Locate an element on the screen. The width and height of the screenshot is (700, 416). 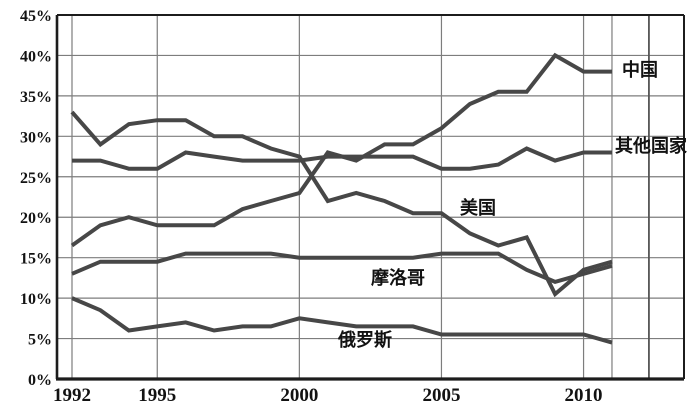
y-tick-label: 5% is located at coordinates (40, 340).